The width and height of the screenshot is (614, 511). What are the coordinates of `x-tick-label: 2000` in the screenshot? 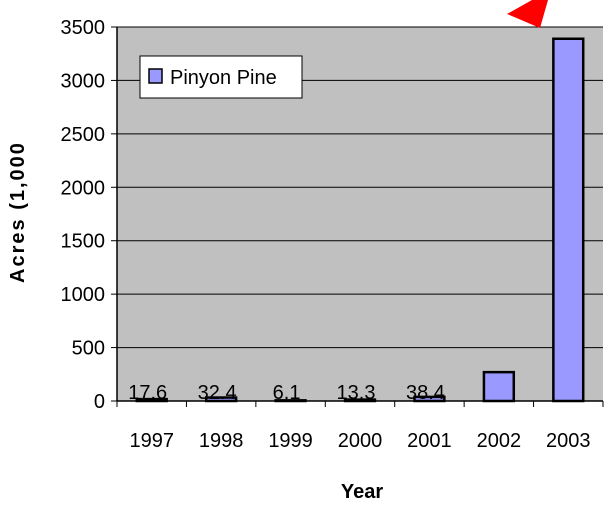 It's located at (360, 441).